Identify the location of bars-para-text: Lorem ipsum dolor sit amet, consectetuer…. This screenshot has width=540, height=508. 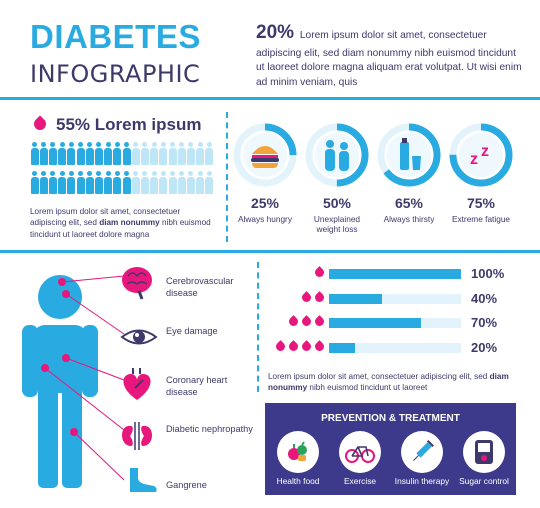
(379, 376).